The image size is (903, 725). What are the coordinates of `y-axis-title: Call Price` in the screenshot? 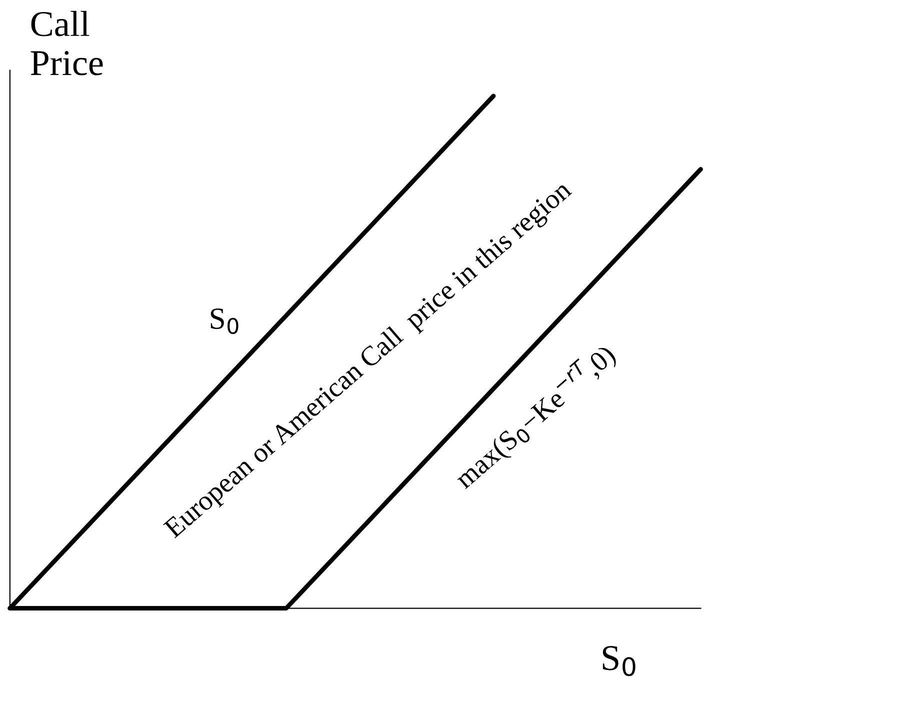 It's located at (66, 43).